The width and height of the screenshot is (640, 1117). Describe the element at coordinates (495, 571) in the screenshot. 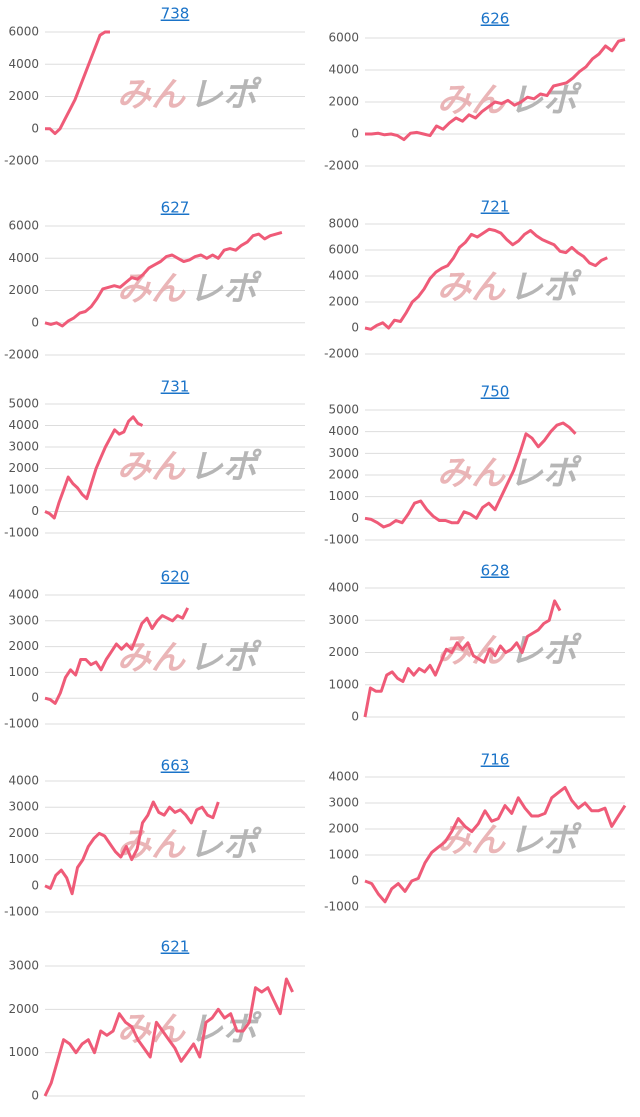

I see `chart-title: 628` at that location.